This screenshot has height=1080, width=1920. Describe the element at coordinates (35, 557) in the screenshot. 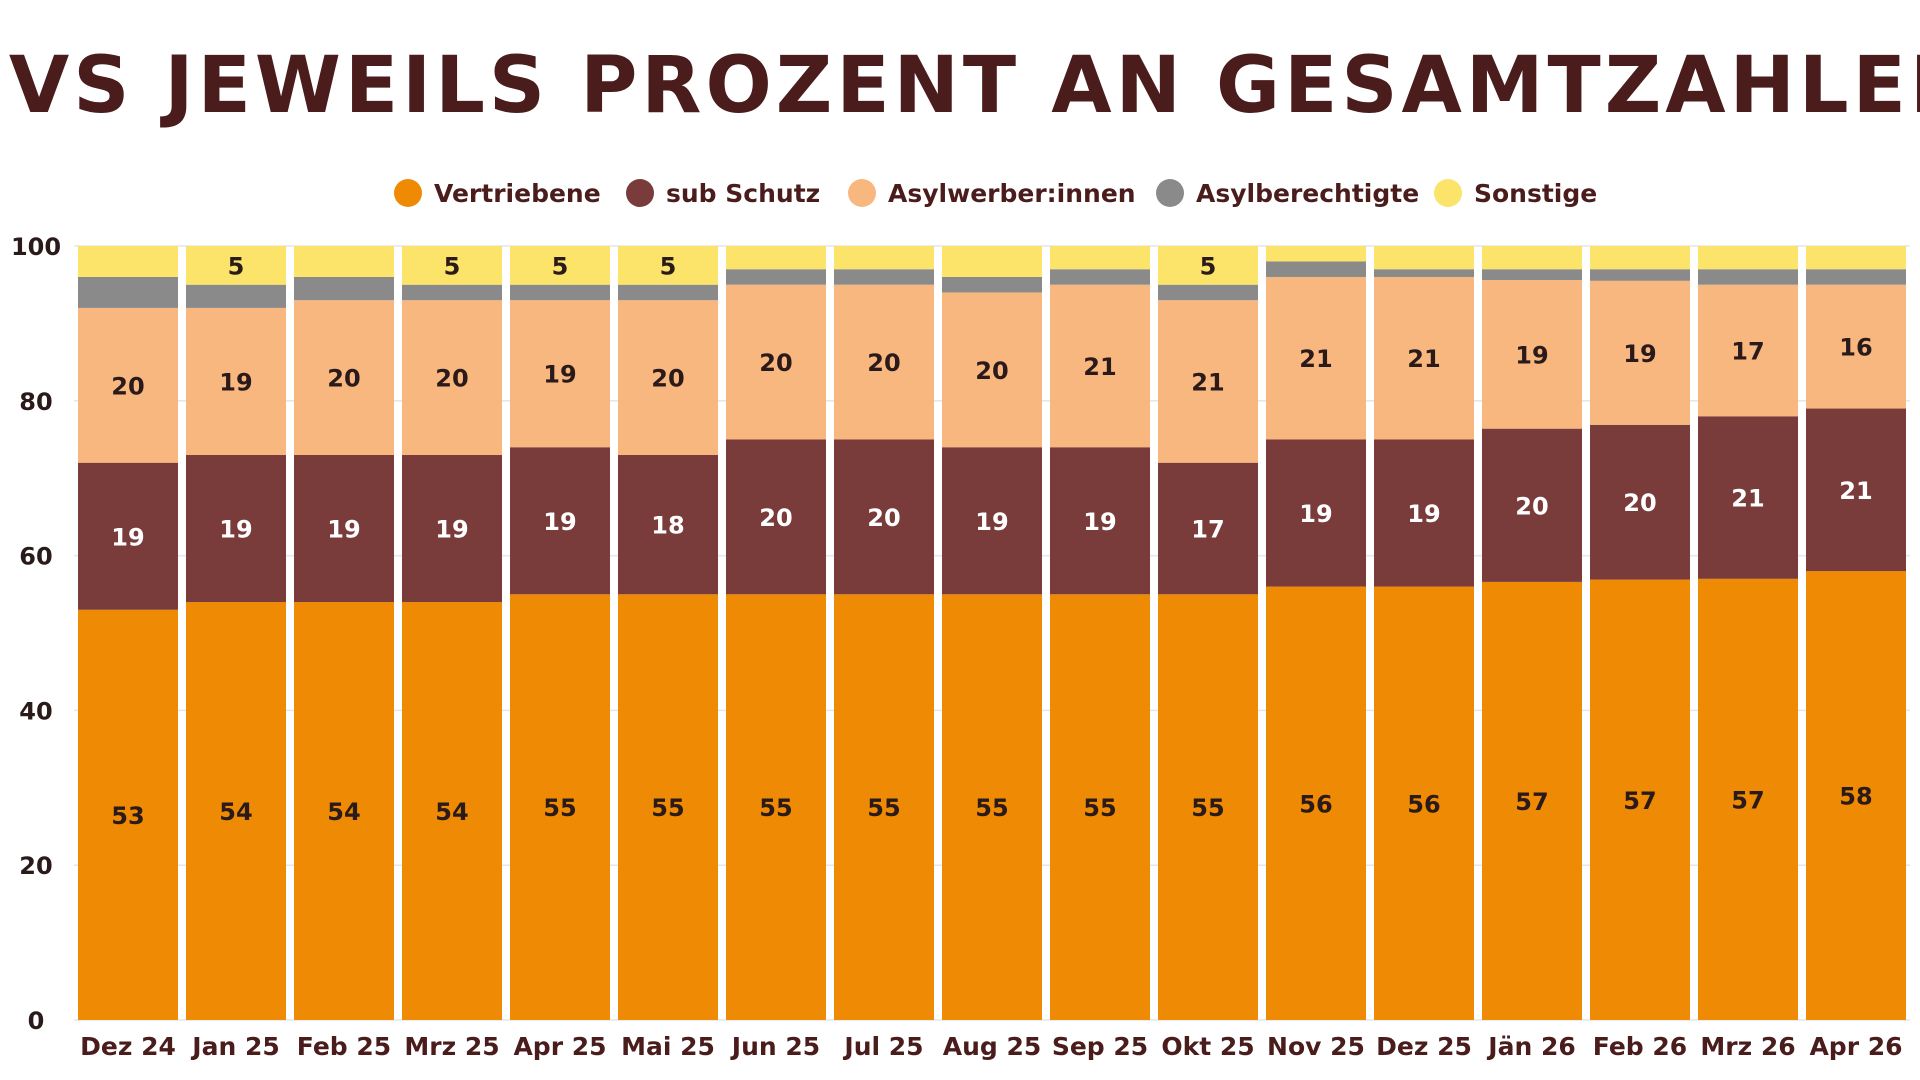

I see `y-tick-label: 60` at that location.